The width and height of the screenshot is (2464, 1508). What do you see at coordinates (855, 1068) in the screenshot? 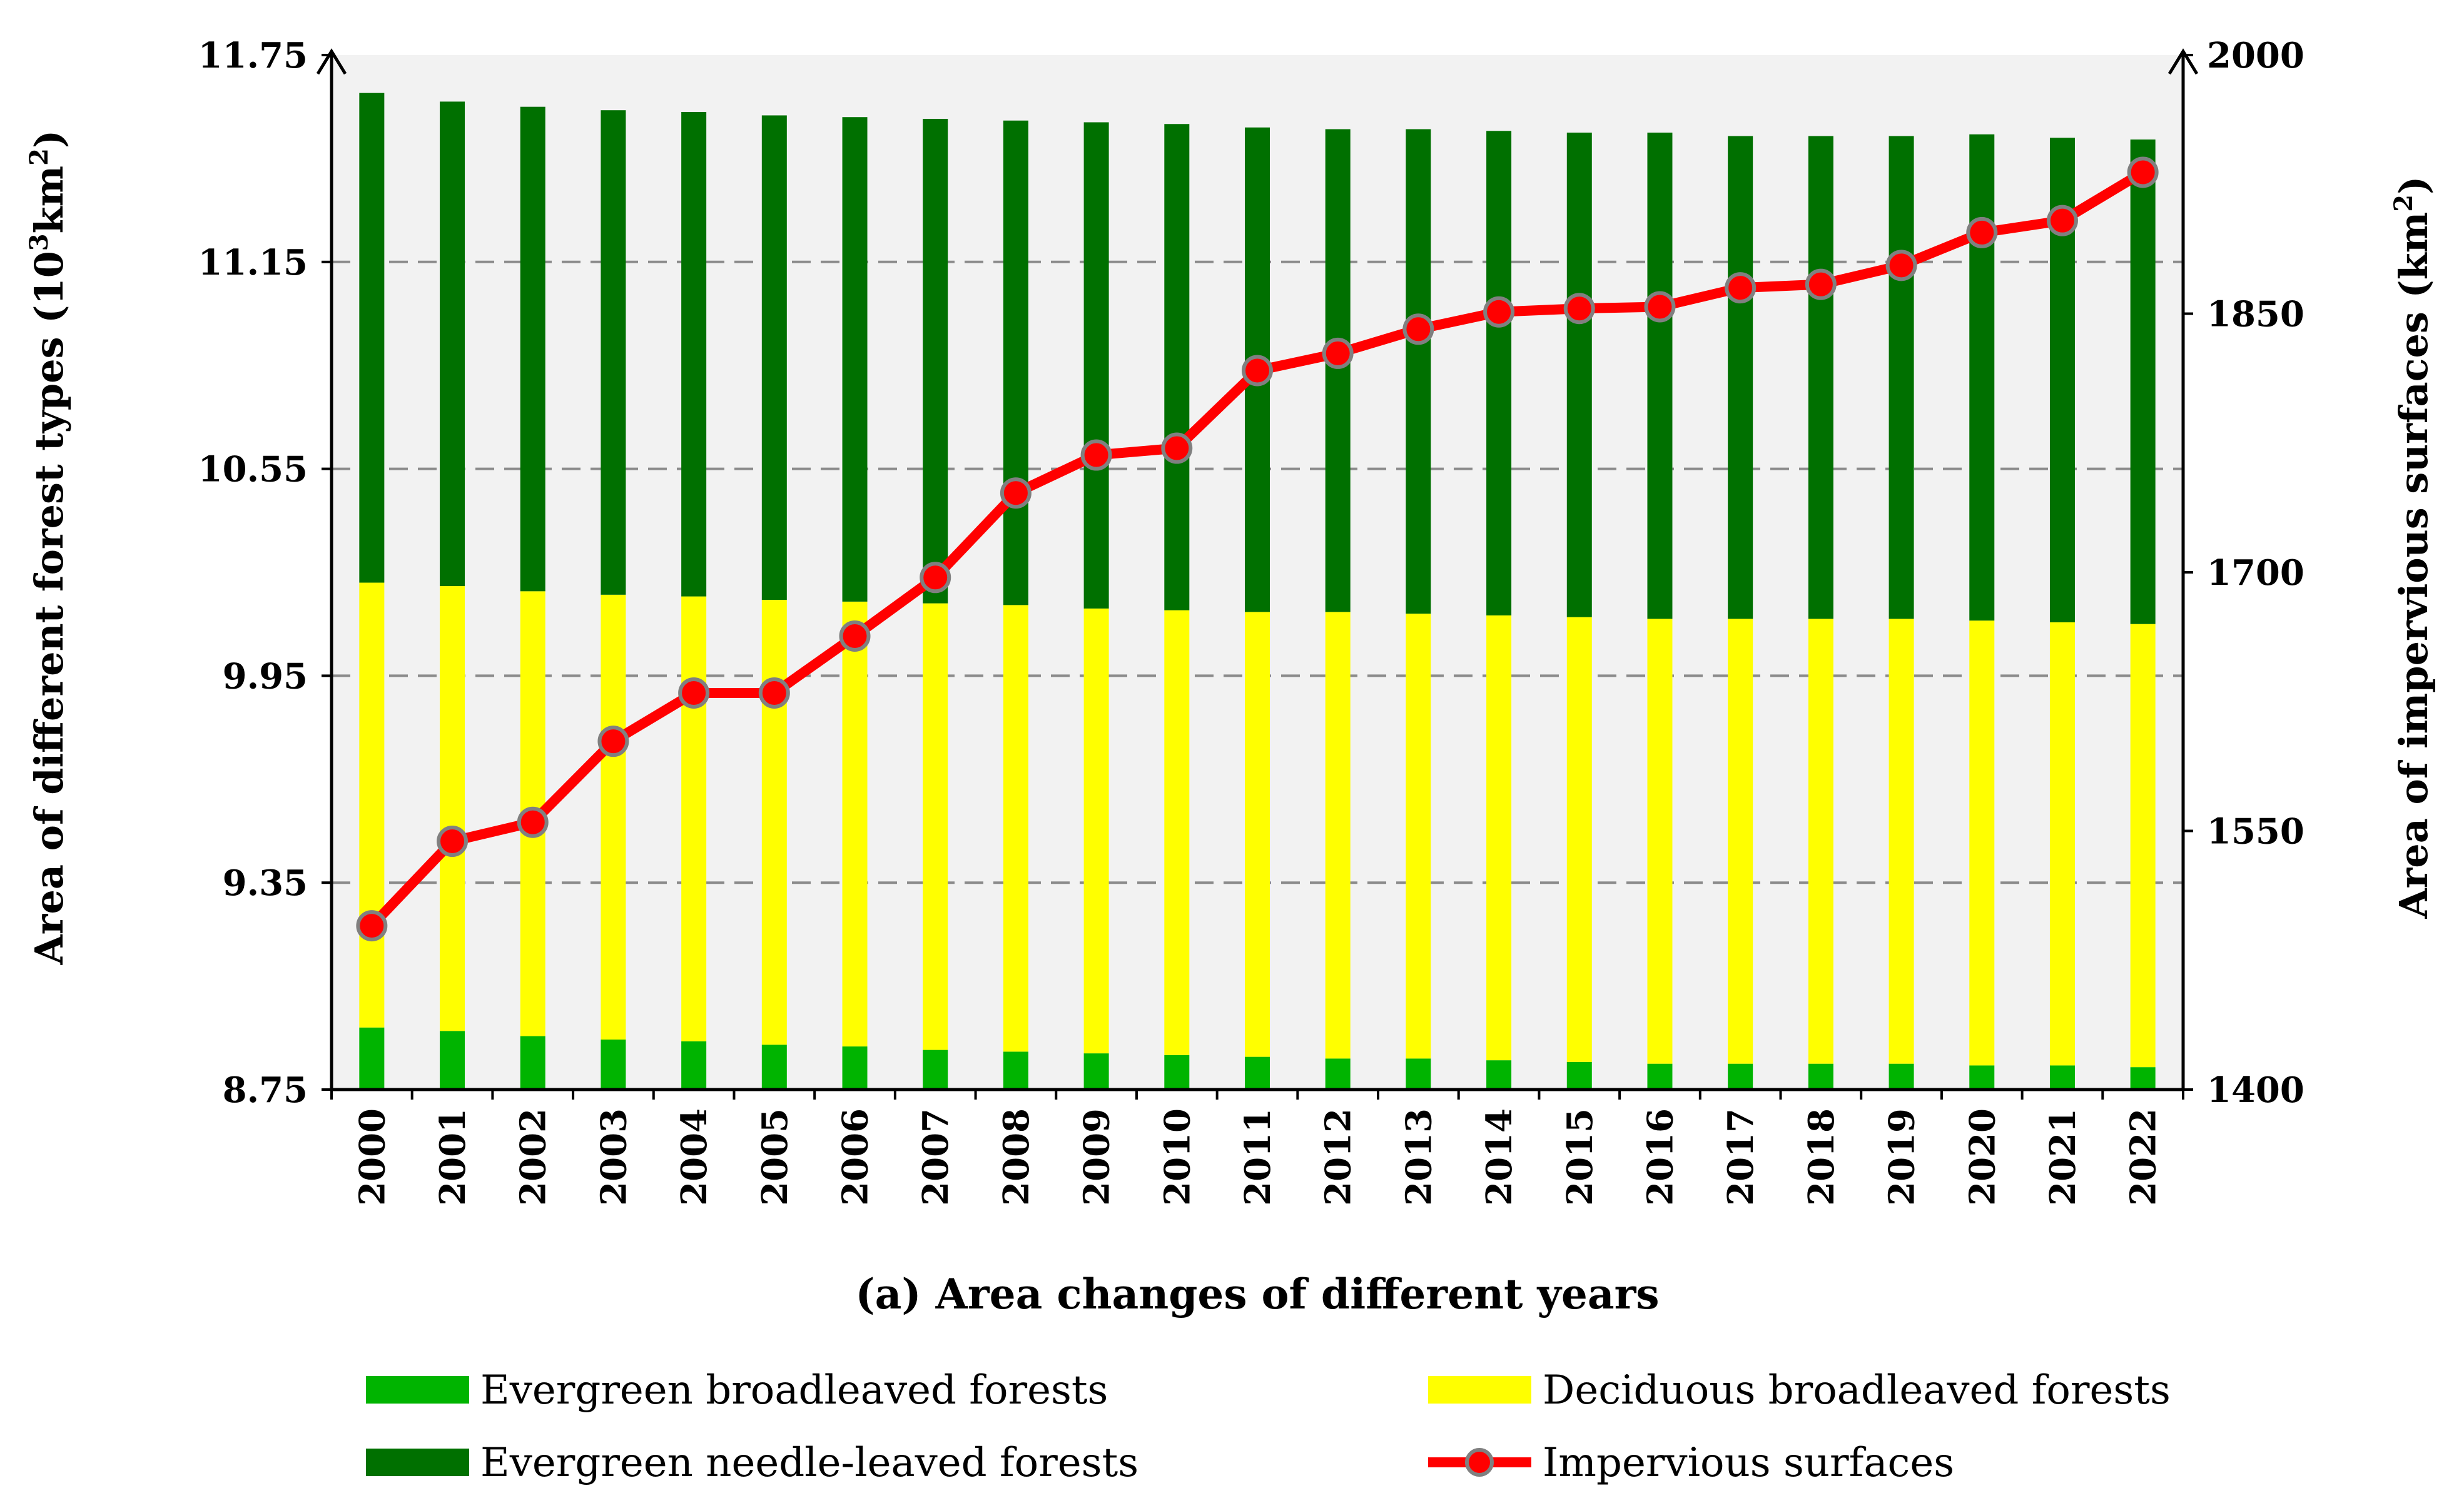
I see `bar-evergreen-broadleaved-2006` at bounding box center [855, 1068].